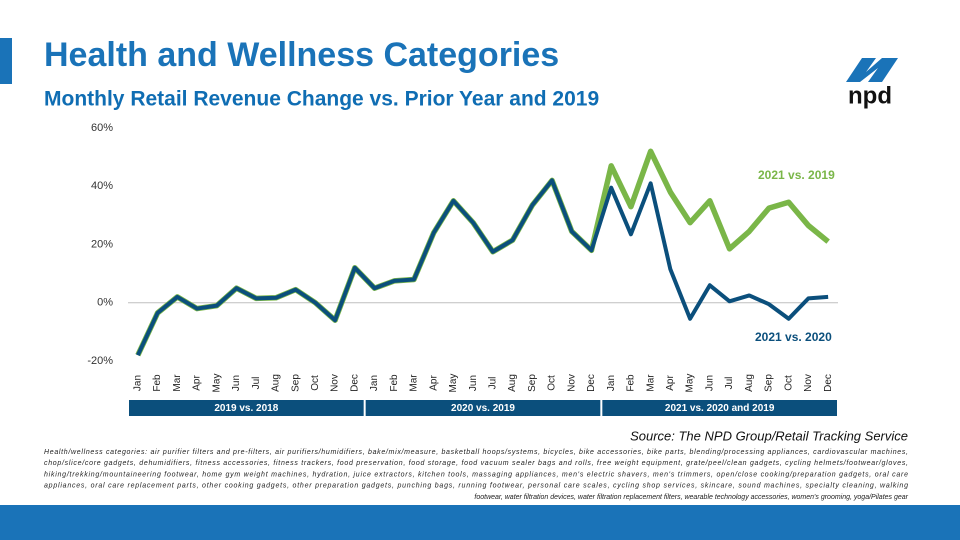  Describe the element at coordinates (793, 337) in the screenshot. I see `series-label: 2021 vs. 2020` at that location.